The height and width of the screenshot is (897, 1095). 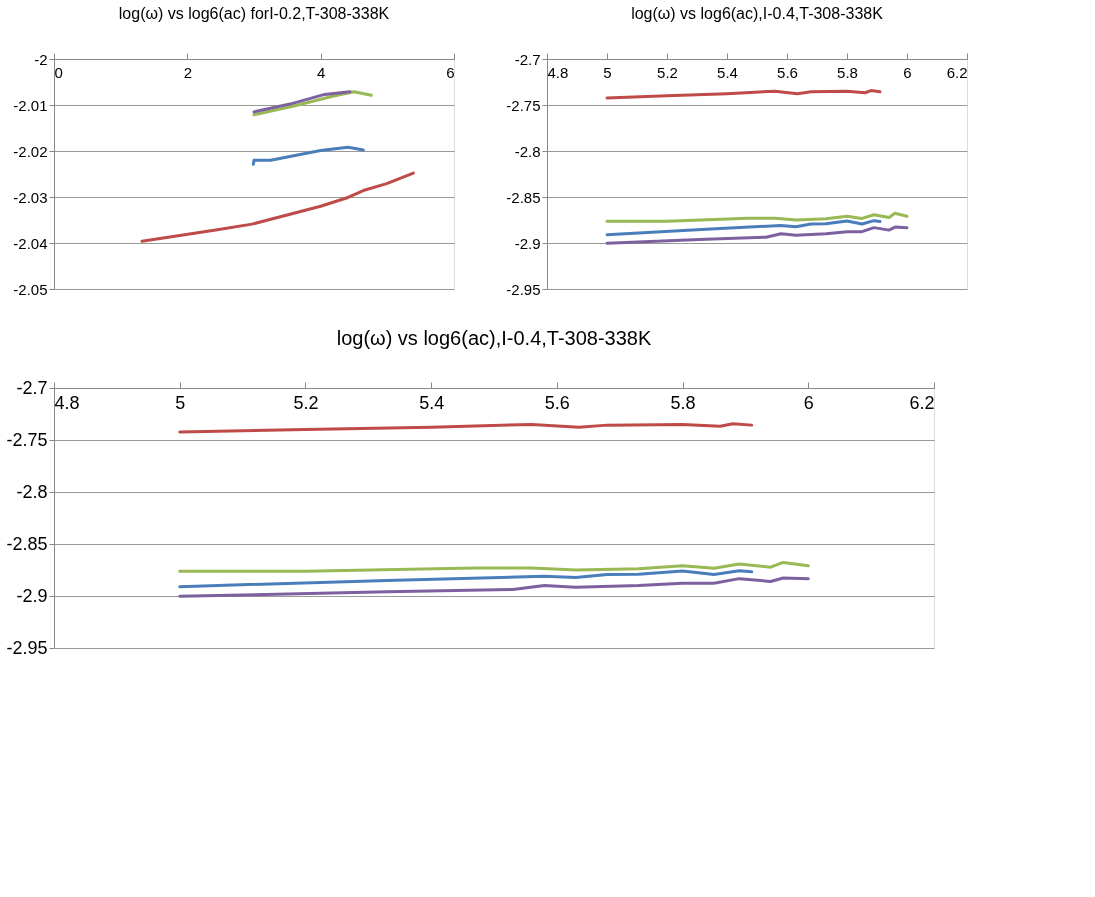 What do you see at coordinates (254, 13) in the screenshot?
I see `chart-title: log(ω) vs log6(ac) forI-0.2,T-308-338K` at bounding box center [254, 13].